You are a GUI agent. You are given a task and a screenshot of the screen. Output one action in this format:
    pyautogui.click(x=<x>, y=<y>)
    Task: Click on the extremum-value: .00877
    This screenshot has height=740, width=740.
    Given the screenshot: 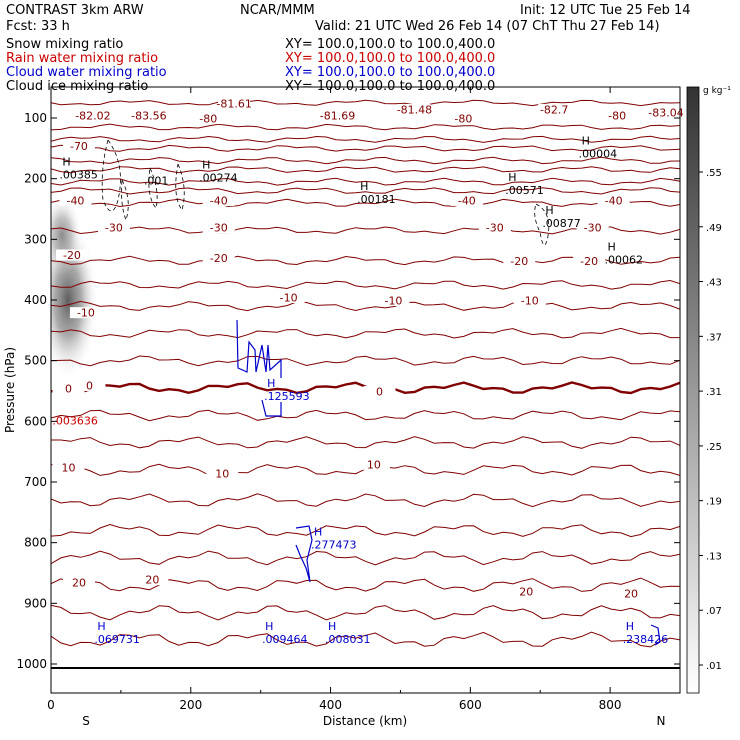 What is the action you would take?
    pyautogui.click(x=561, y=223)
    